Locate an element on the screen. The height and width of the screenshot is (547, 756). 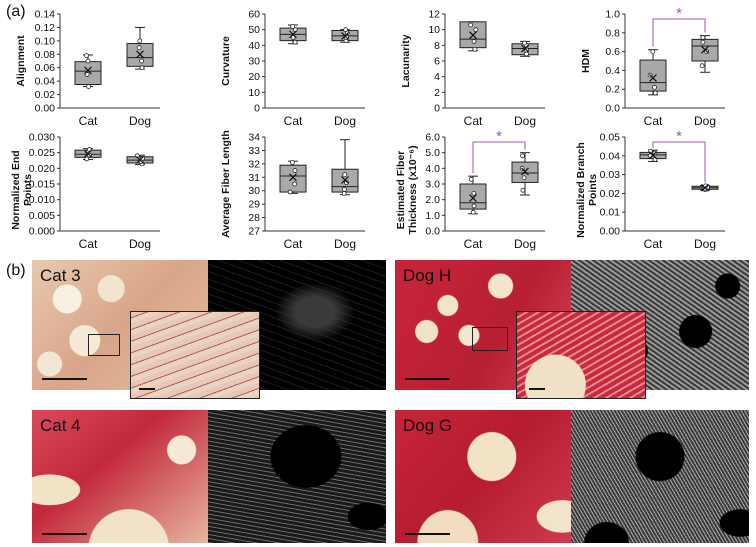
y-tick-label: 0.025 is located at coordinates (42, 153).